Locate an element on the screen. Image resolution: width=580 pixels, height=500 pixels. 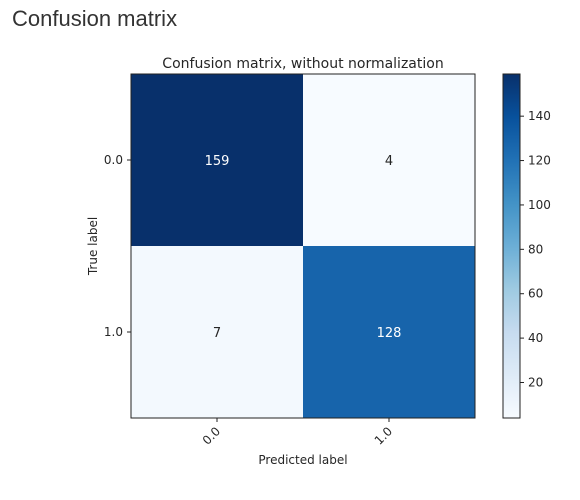
colorbar-tick-label: 20 is located at coordinates (535, 382).